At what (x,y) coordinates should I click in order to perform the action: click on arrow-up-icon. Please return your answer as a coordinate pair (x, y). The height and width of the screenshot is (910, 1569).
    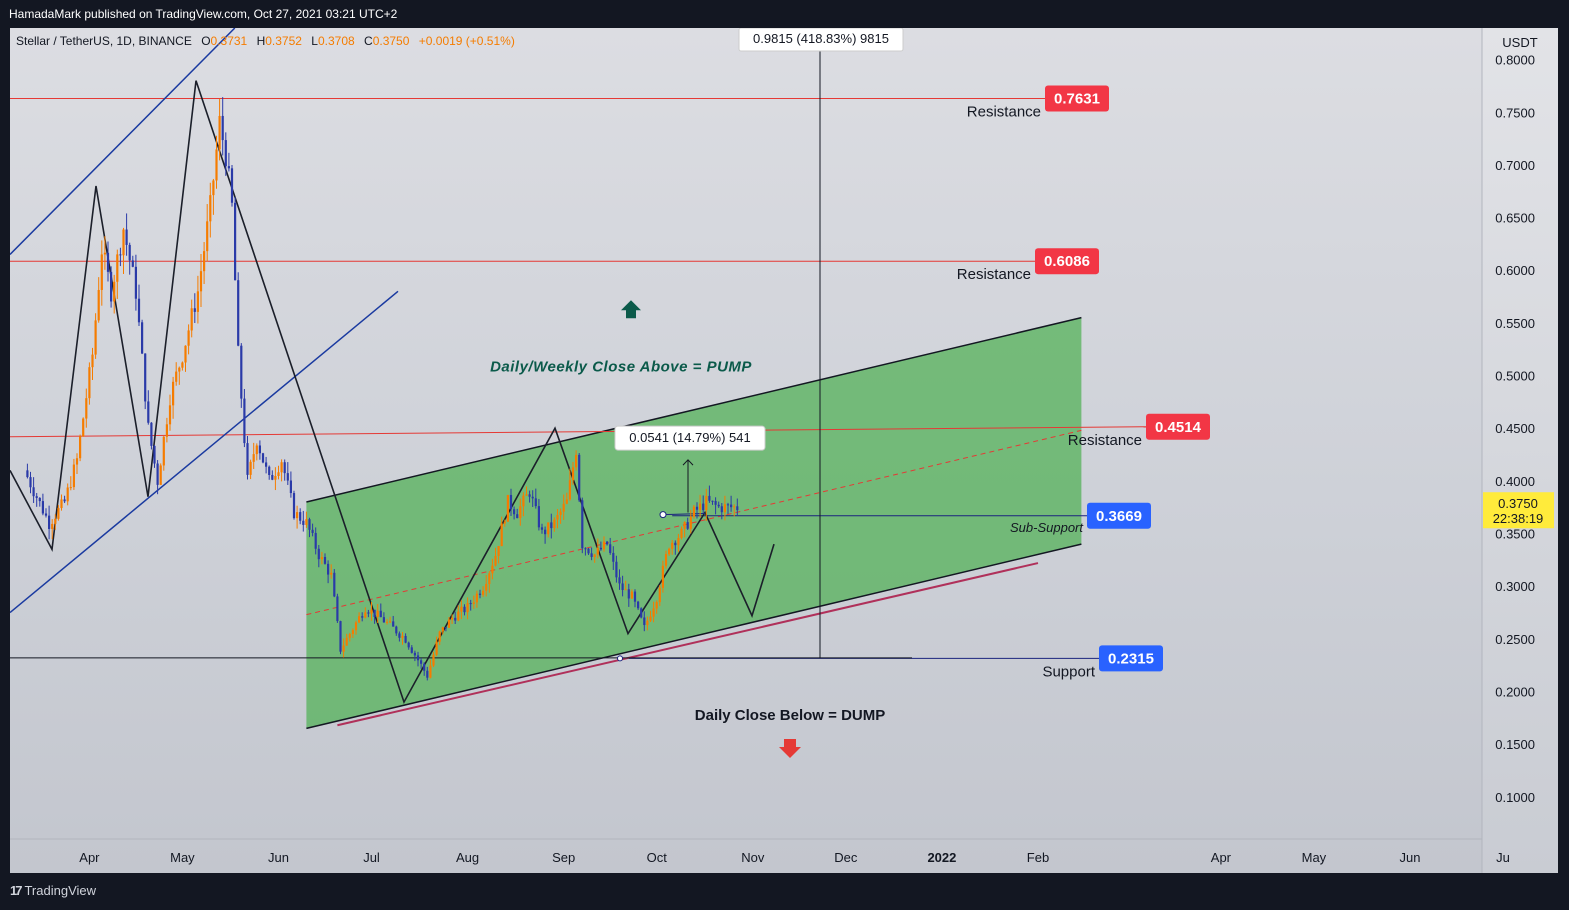
    Looking at the image, I should click on (688, 462).